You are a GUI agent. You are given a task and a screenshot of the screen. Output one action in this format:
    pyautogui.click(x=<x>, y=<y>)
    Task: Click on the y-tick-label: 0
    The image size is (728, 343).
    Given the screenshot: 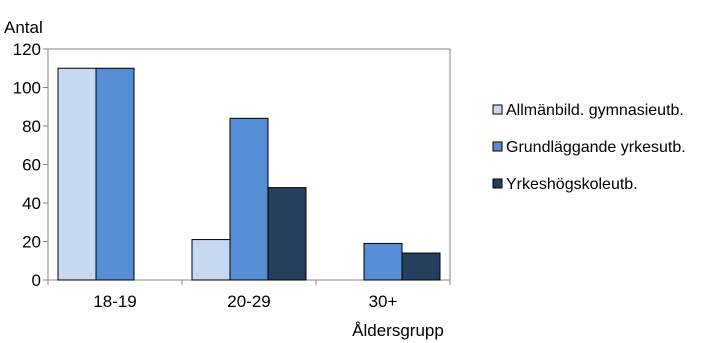 What is the action you would take?
    pyautogui.click(x=36, y=280)
    